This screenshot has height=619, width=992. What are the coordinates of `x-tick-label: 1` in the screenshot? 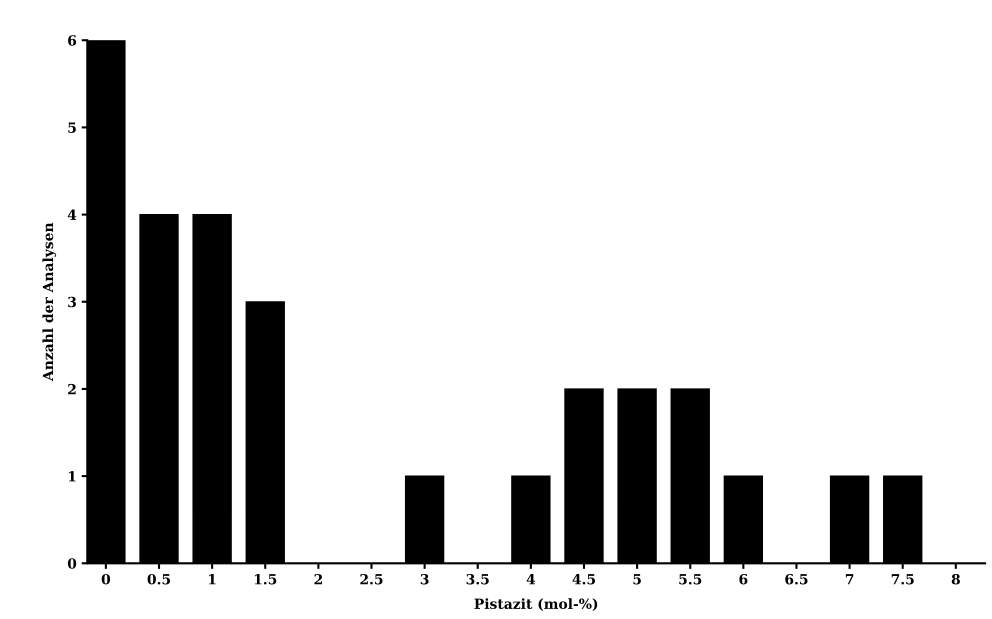 It's located at (212, 579).